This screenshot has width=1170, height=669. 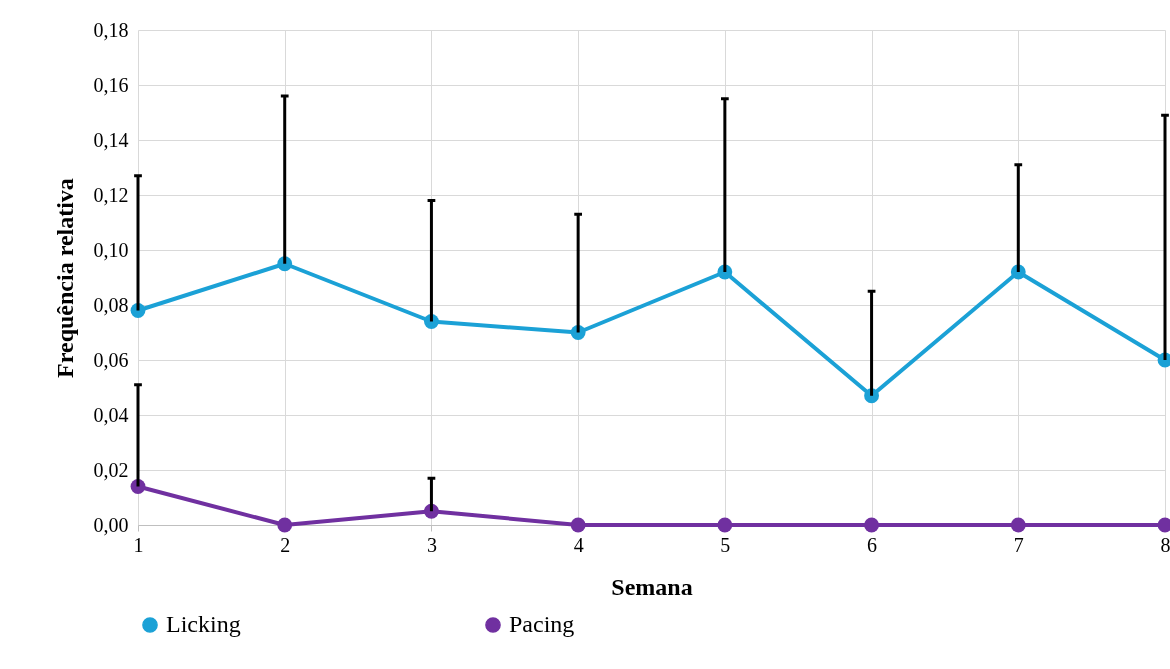 What do you see at coordinates (431, 544) in the screenshot?
I see `x-tick-label: 3` at bounding box center [431, 544].